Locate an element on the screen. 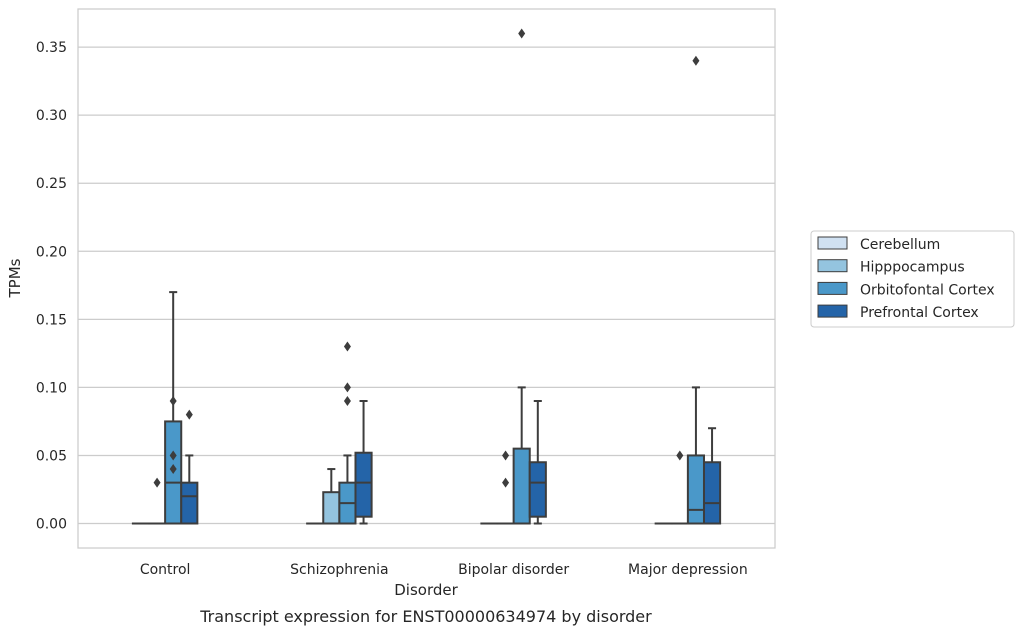 The image size is (1023, 634). x-axis-label: Disorder is located at coordinates (426, 590).